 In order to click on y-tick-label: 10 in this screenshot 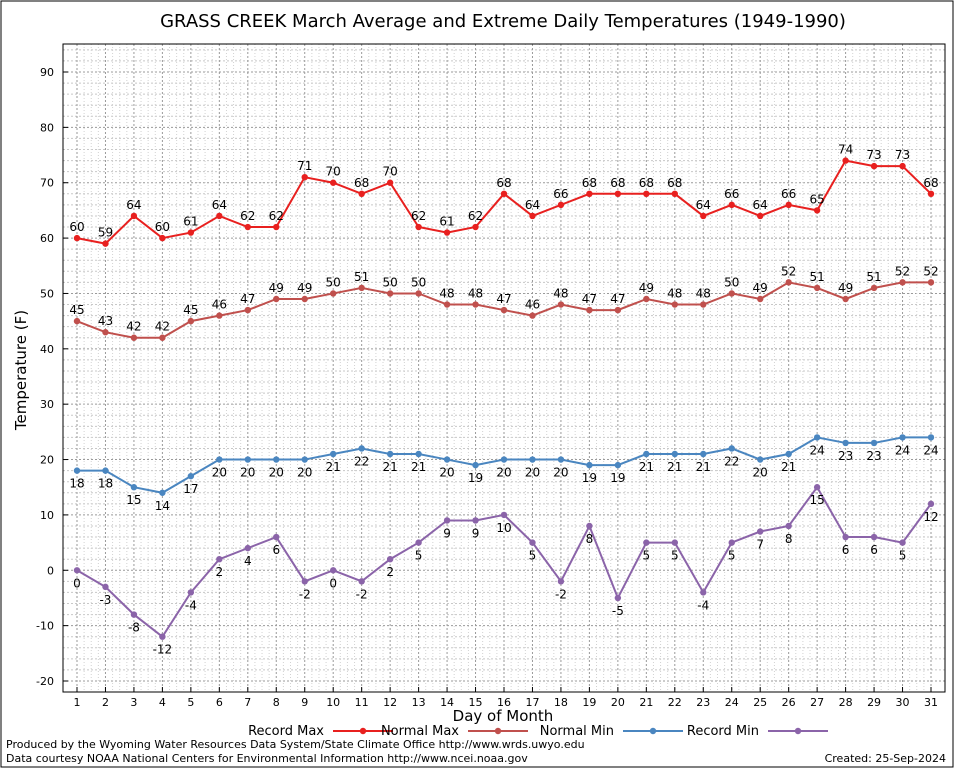, I will do `click(47, 515)`.